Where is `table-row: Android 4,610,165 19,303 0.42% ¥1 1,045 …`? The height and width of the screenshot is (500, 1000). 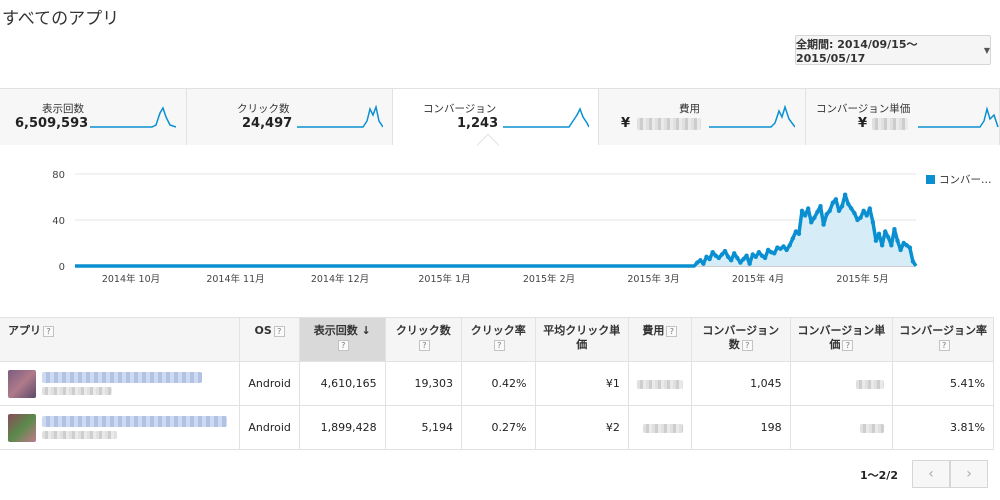
table-row: Android 4,610,165 19,303 0.42% ¥1 1,045 … is located at coordinates (497, 383).